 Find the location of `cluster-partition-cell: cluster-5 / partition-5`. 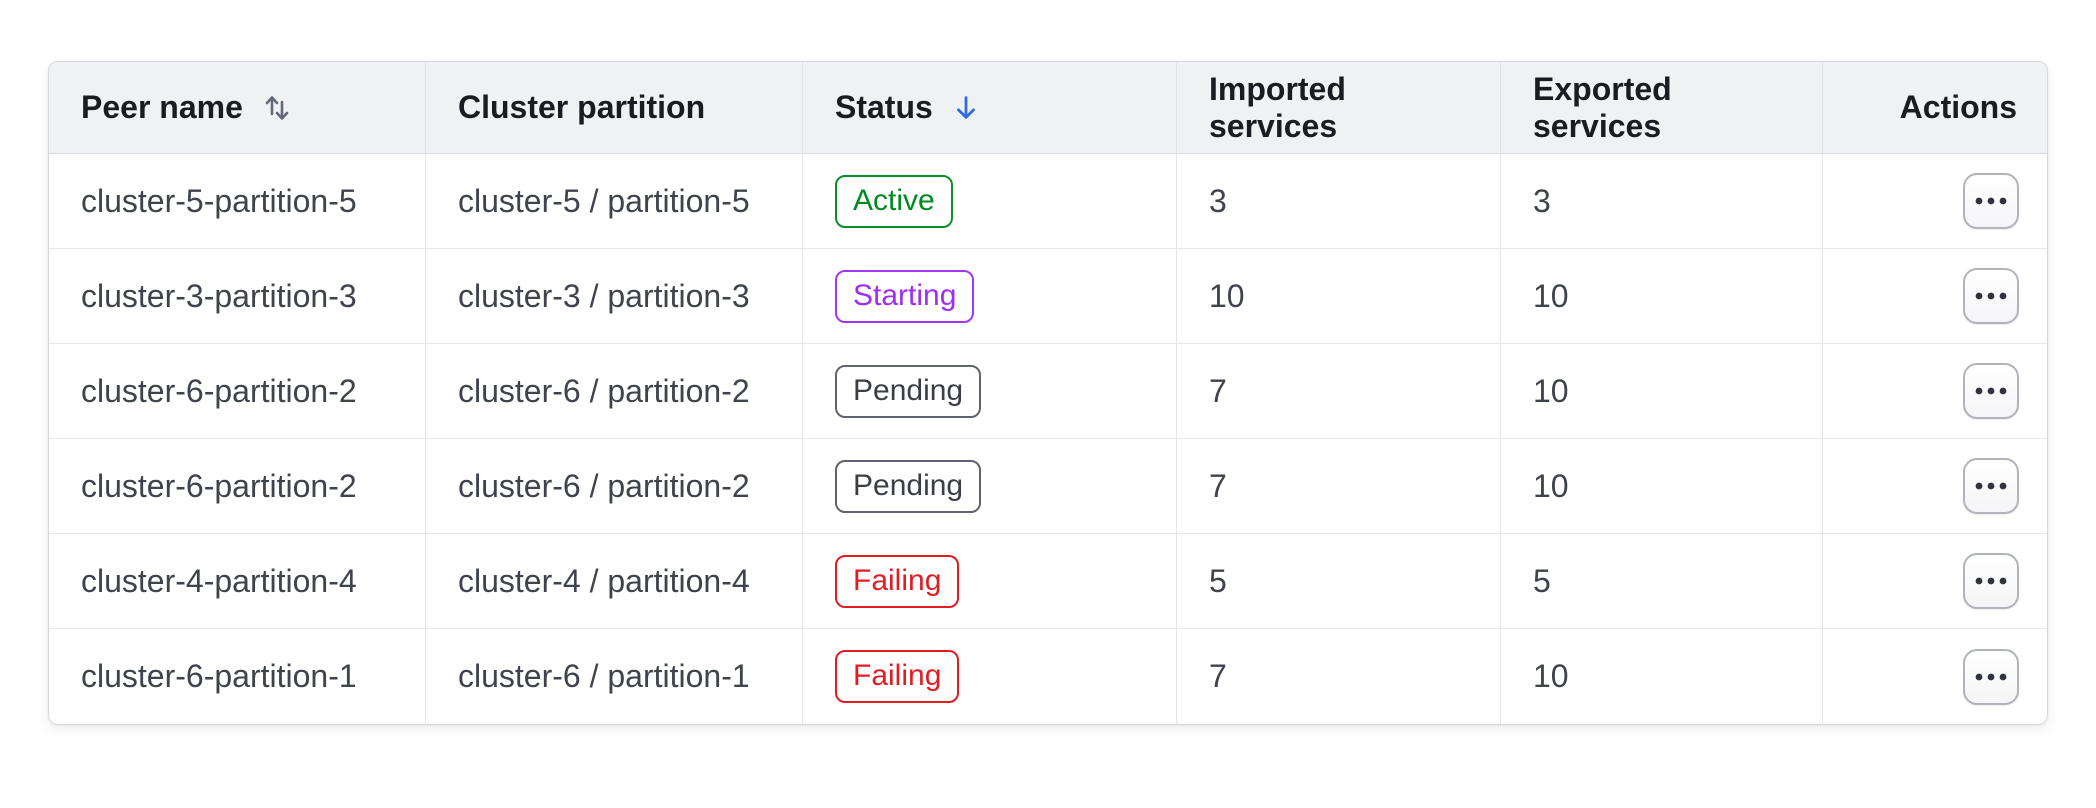

cluster-partition-cell: cluster-5 / partition-5 is located at coordinates (614, 201).